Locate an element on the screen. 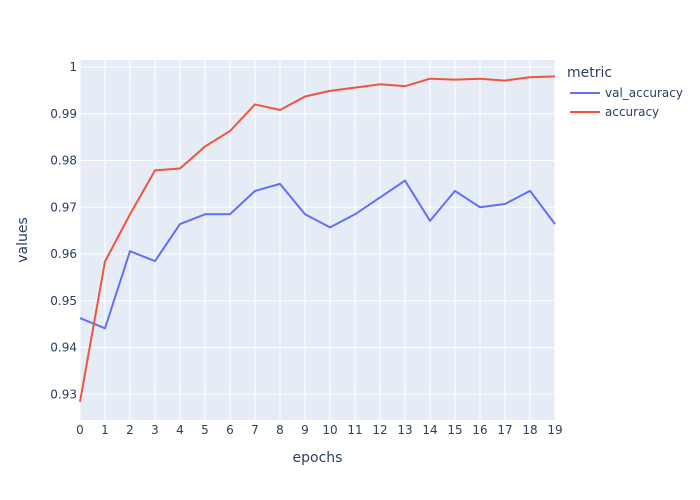 The height and width of the screenshot is (500, 700). x-tick-label: 18 is located at coordinates (529, 430).